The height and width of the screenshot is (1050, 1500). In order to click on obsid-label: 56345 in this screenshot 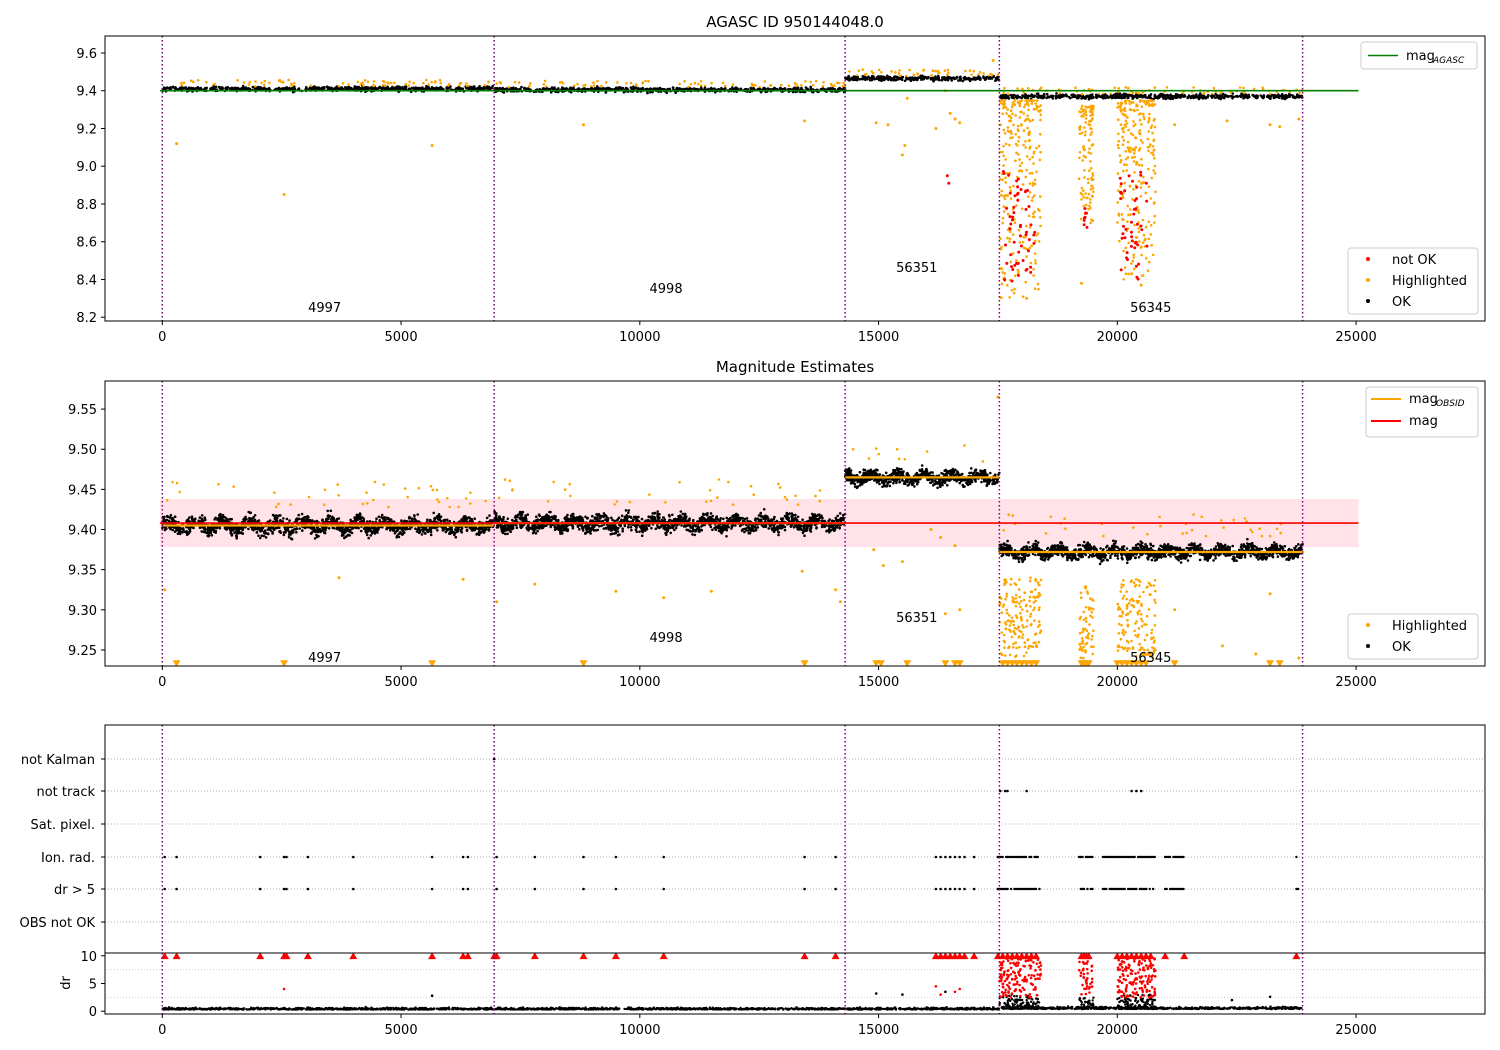, I will do `click(1150, 308)`.